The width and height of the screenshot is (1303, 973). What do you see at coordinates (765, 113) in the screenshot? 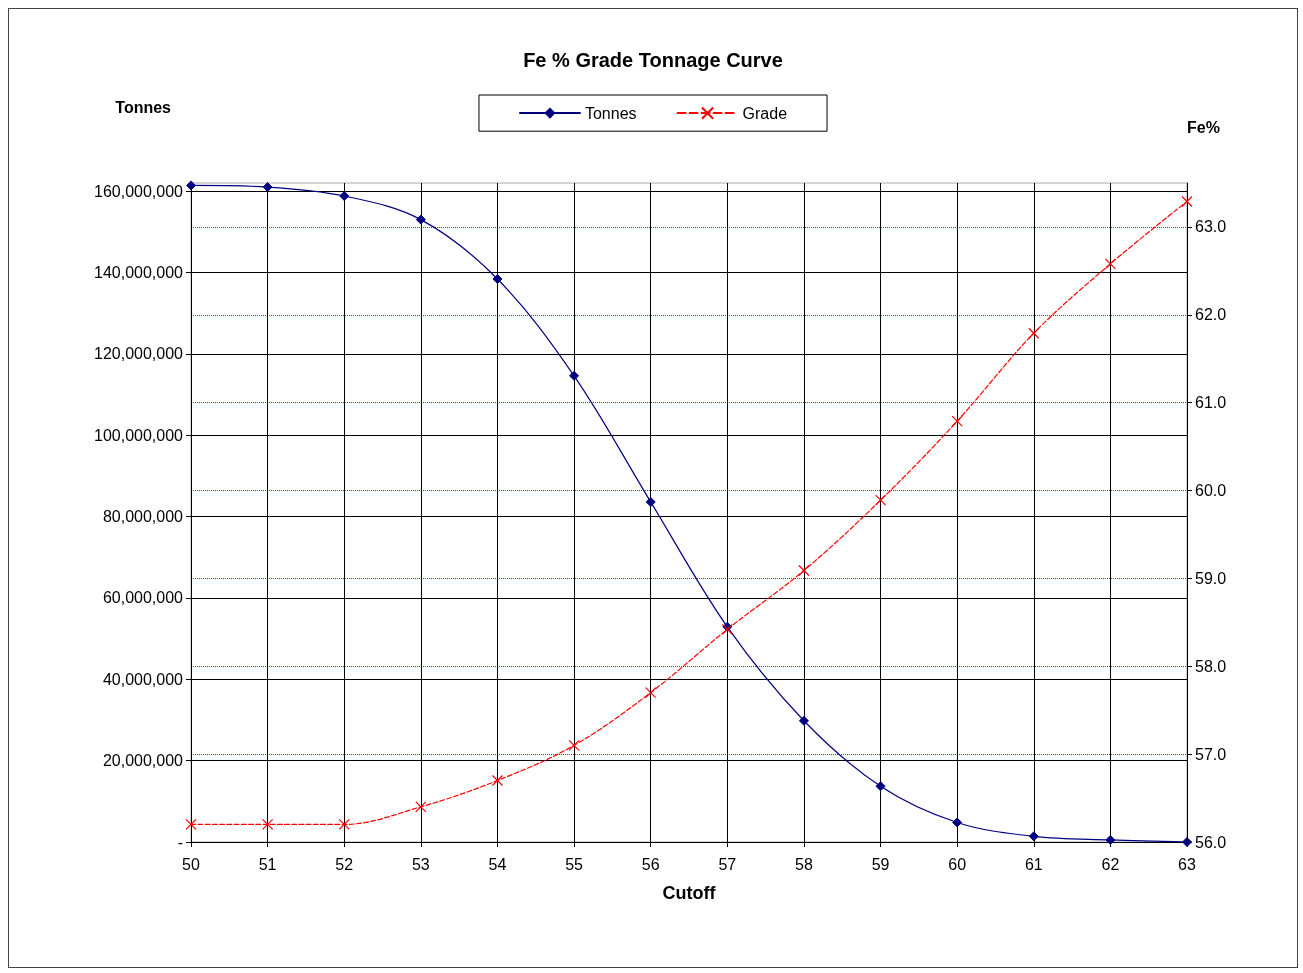
I see `legend-label: Grade` at bounding box center [765, 113].